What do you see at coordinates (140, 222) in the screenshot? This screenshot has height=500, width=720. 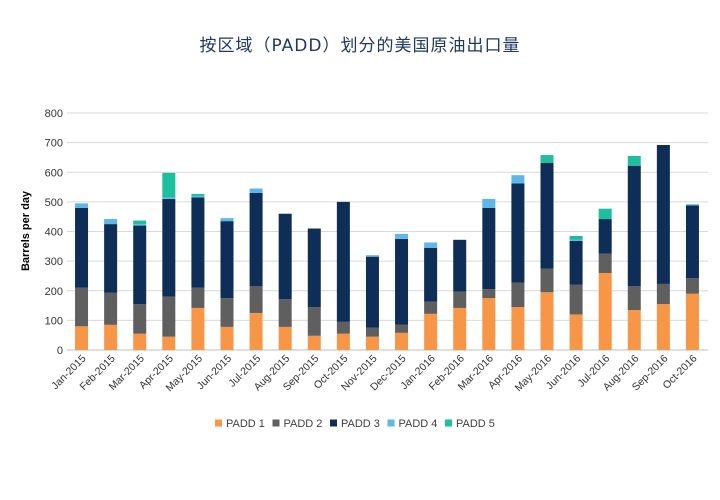 I see `bar-padd-5-mar-2015` at bounding box center [140, 222].